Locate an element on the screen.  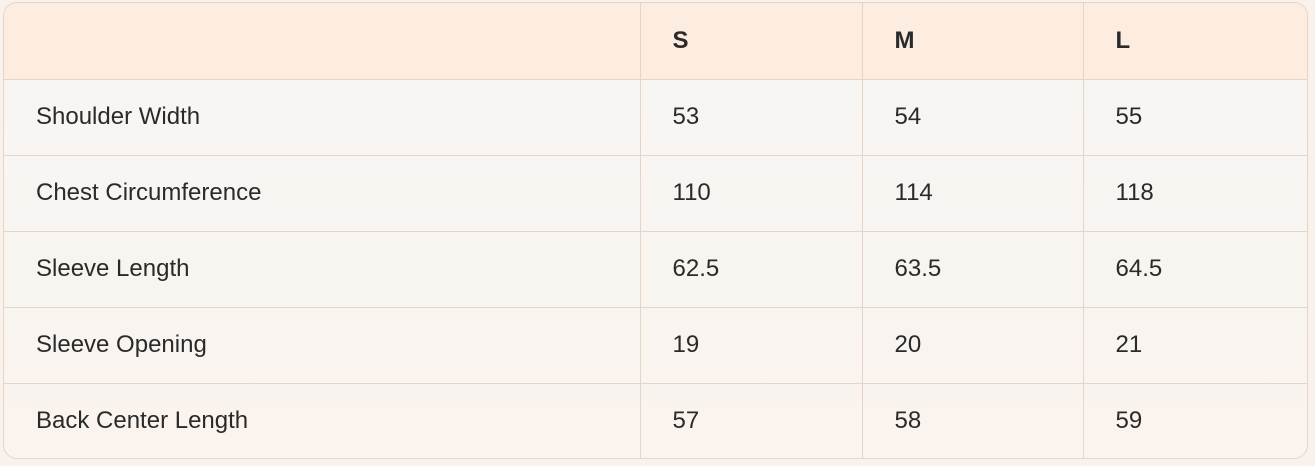
cell-size-m: 54 is located at coordinates (972, 117).